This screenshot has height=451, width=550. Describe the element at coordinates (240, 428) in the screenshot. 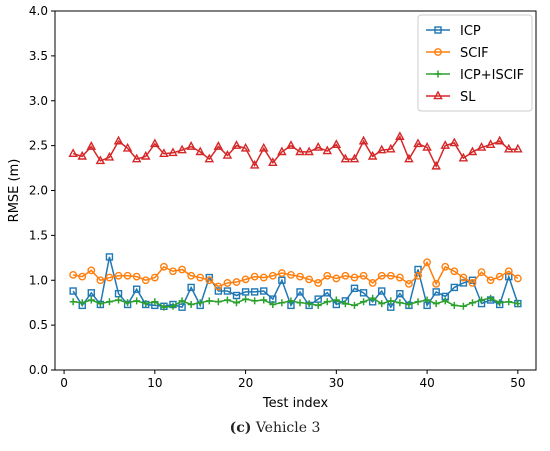

I see `caption-label: (c)` at that location.